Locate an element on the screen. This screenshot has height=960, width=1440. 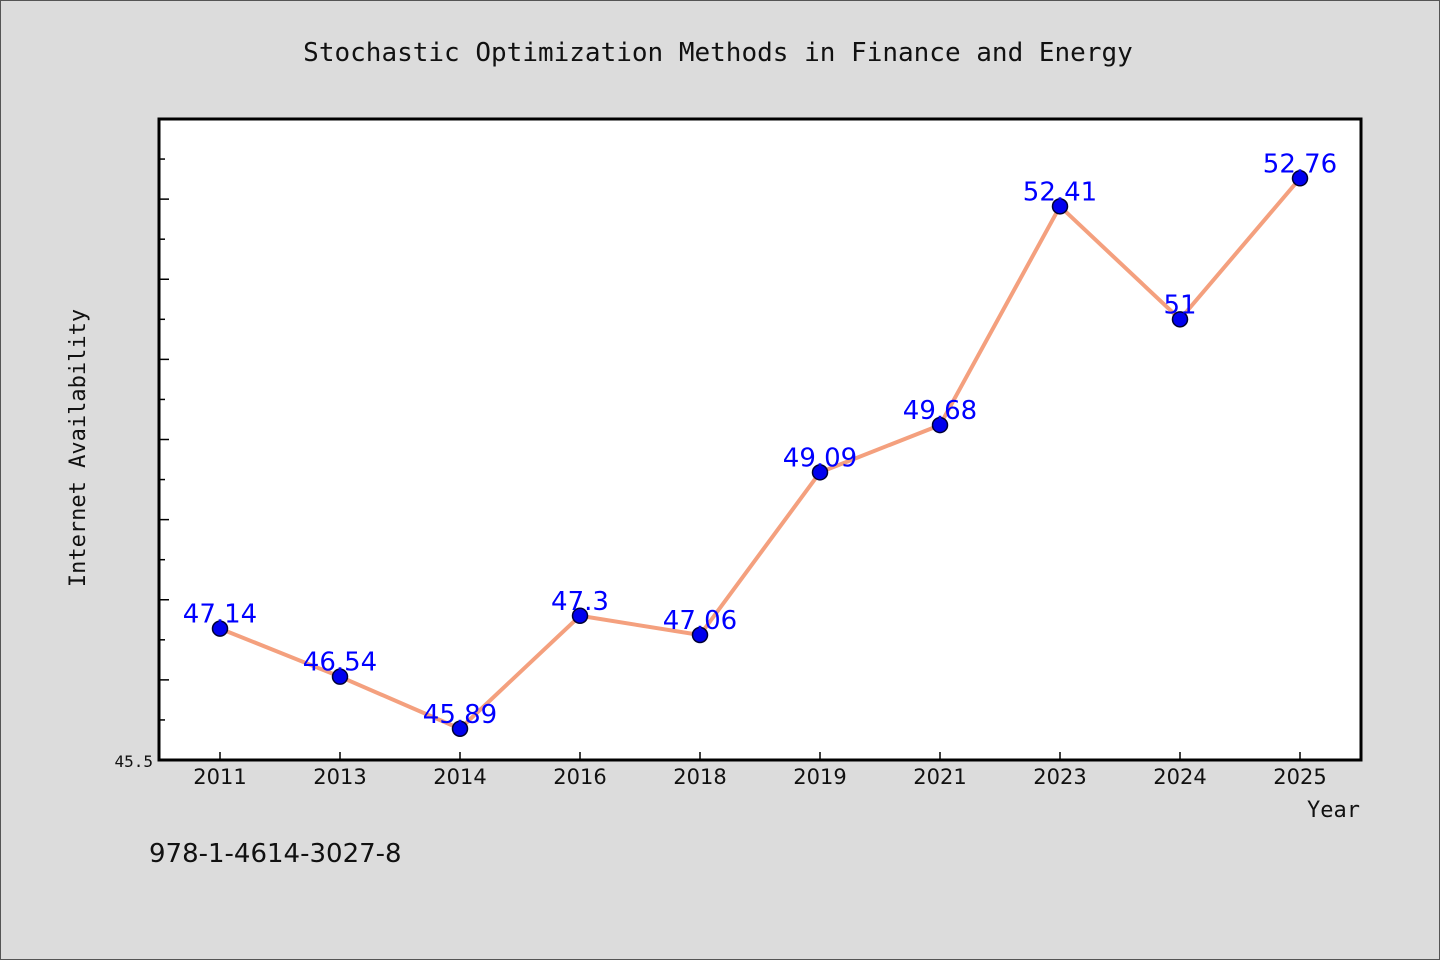
x-tick-label: 2018 is located at coordinates (699, 777).